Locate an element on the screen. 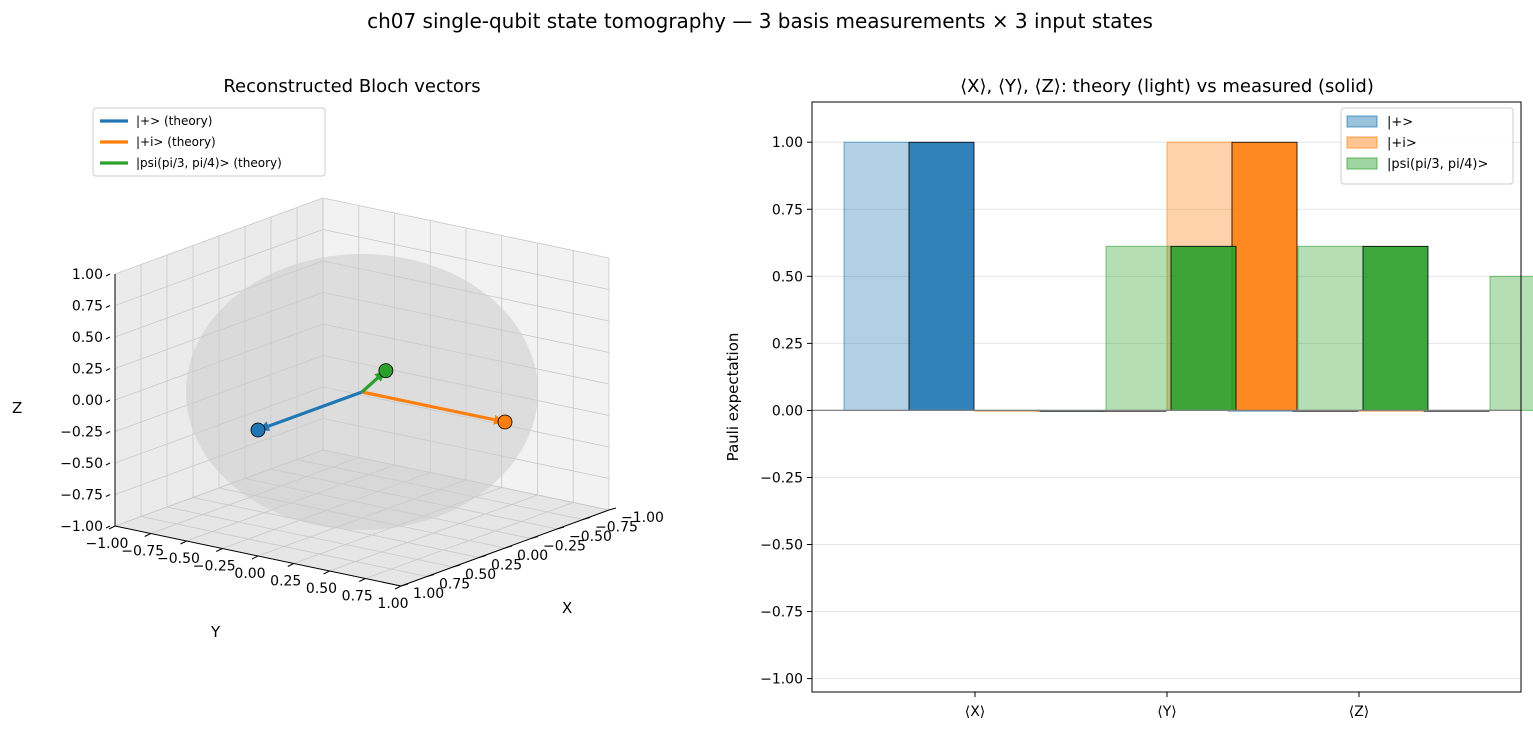 Image resolution: width=1533 pixels, height=733 pixels. bloch-z-axis-label: Z is located at coordinates (17, 408).